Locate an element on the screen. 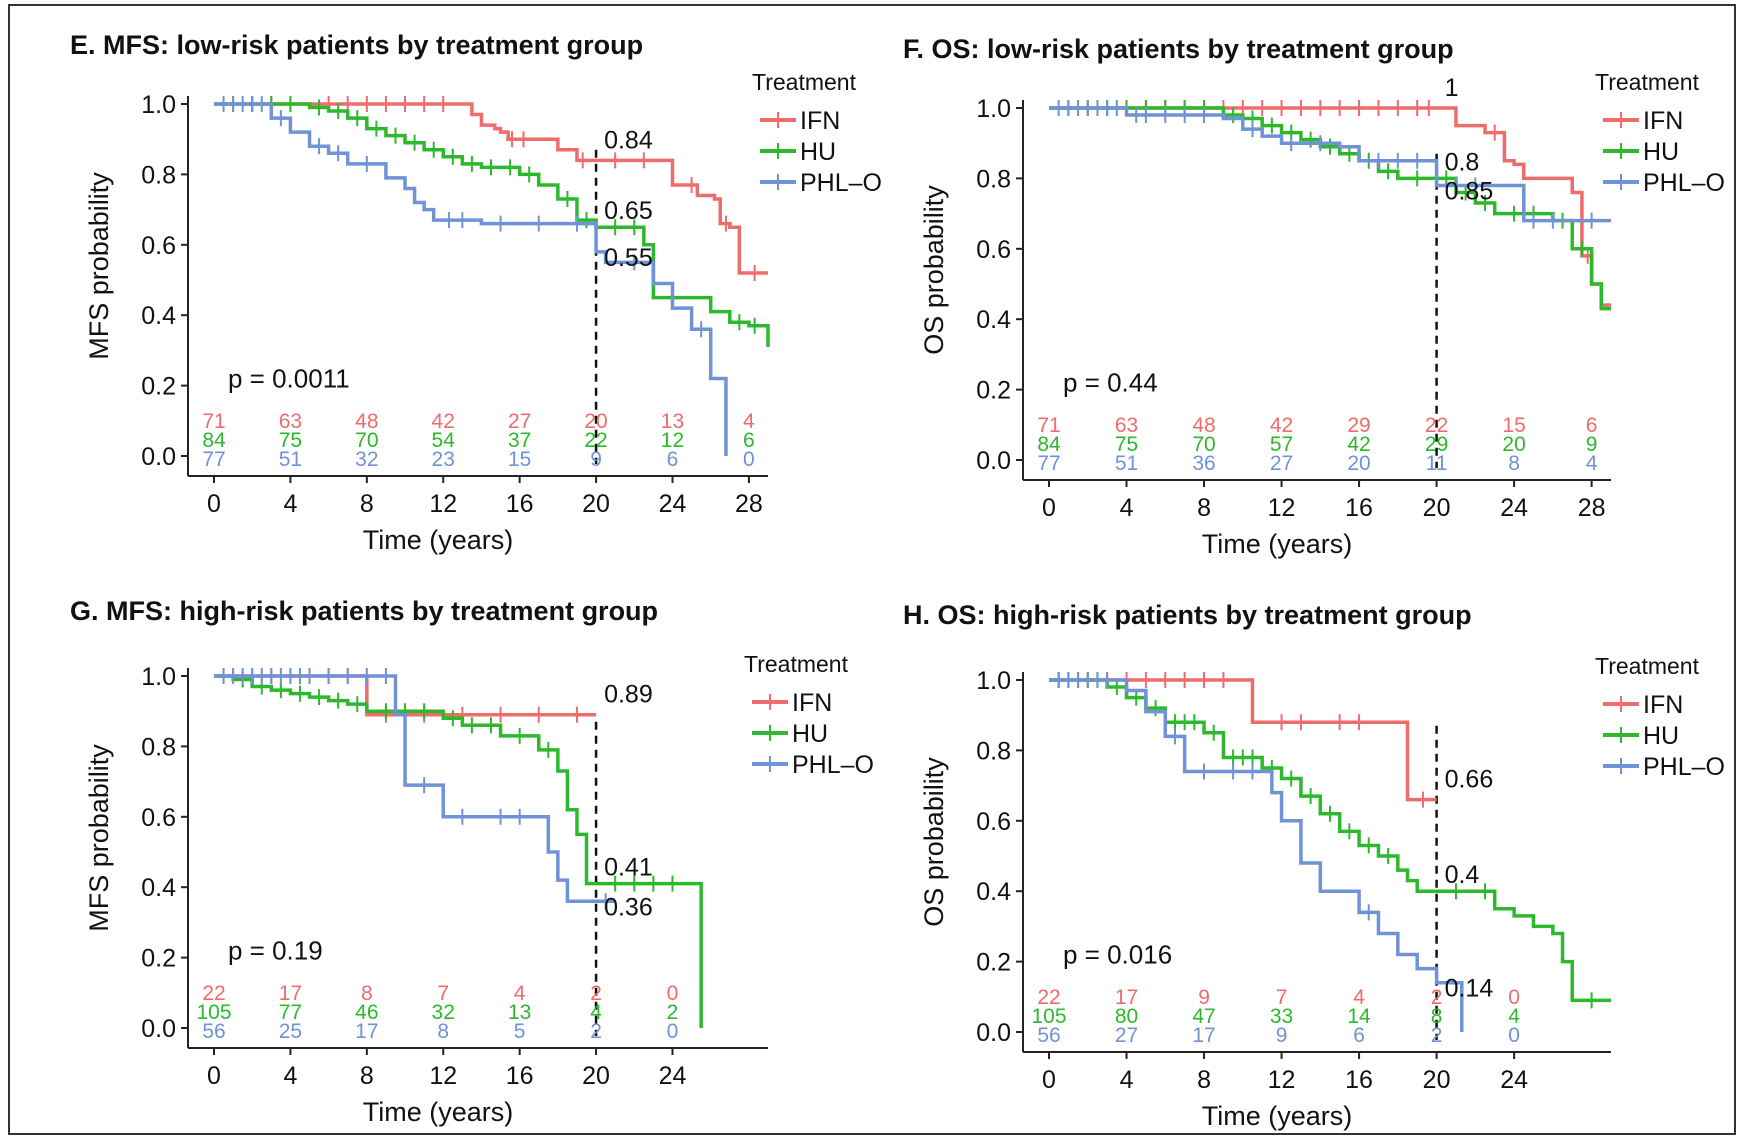 This screenshot has width=1744, height=1139. panel-g-risk-phlo: 56 is located at coordinates (213, 1031).